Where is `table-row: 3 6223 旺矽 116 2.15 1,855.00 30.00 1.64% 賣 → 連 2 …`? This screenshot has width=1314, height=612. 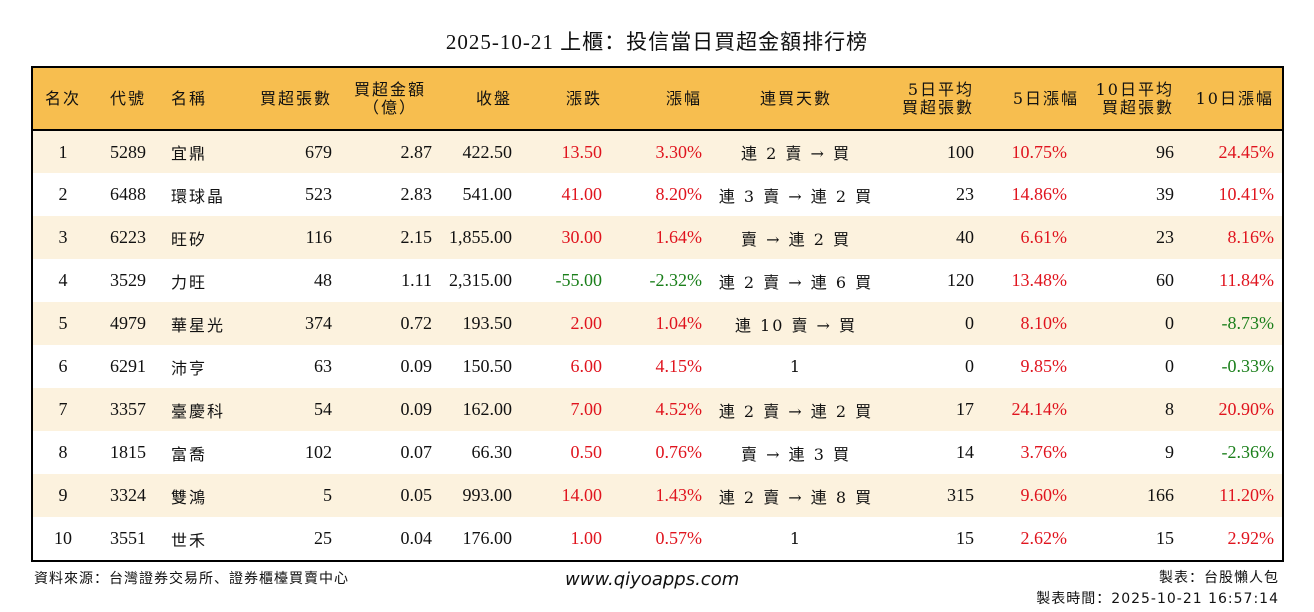 table-row: 3 6223 旺矽 116 2.15 1,855.00 30.00 1.64% 賣 → 連 2 … is located at coordinates (657, 237).